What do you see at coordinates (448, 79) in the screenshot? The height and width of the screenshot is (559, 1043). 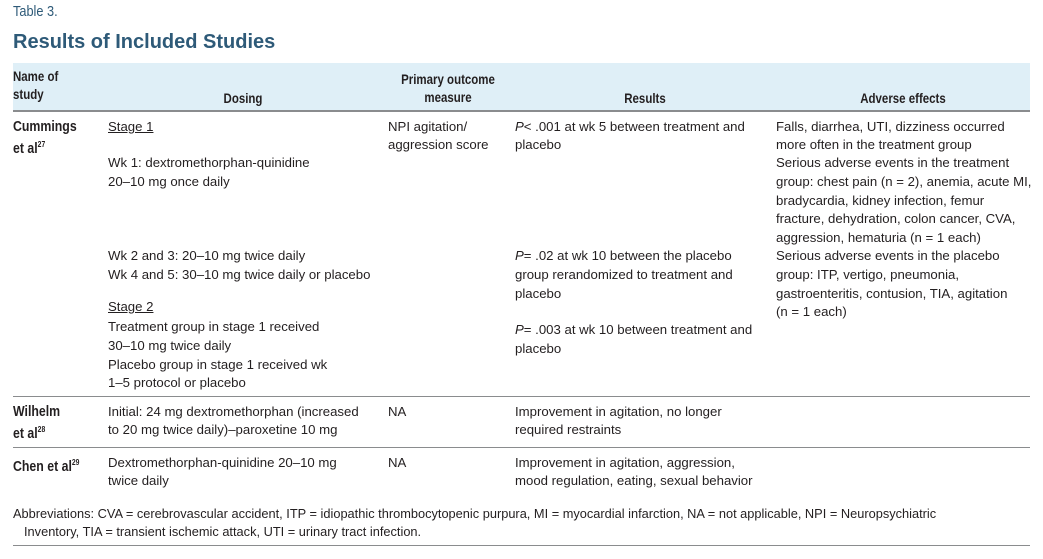 I see `header-outcome-1: Primary outcome` at bounding box center [448, 79].